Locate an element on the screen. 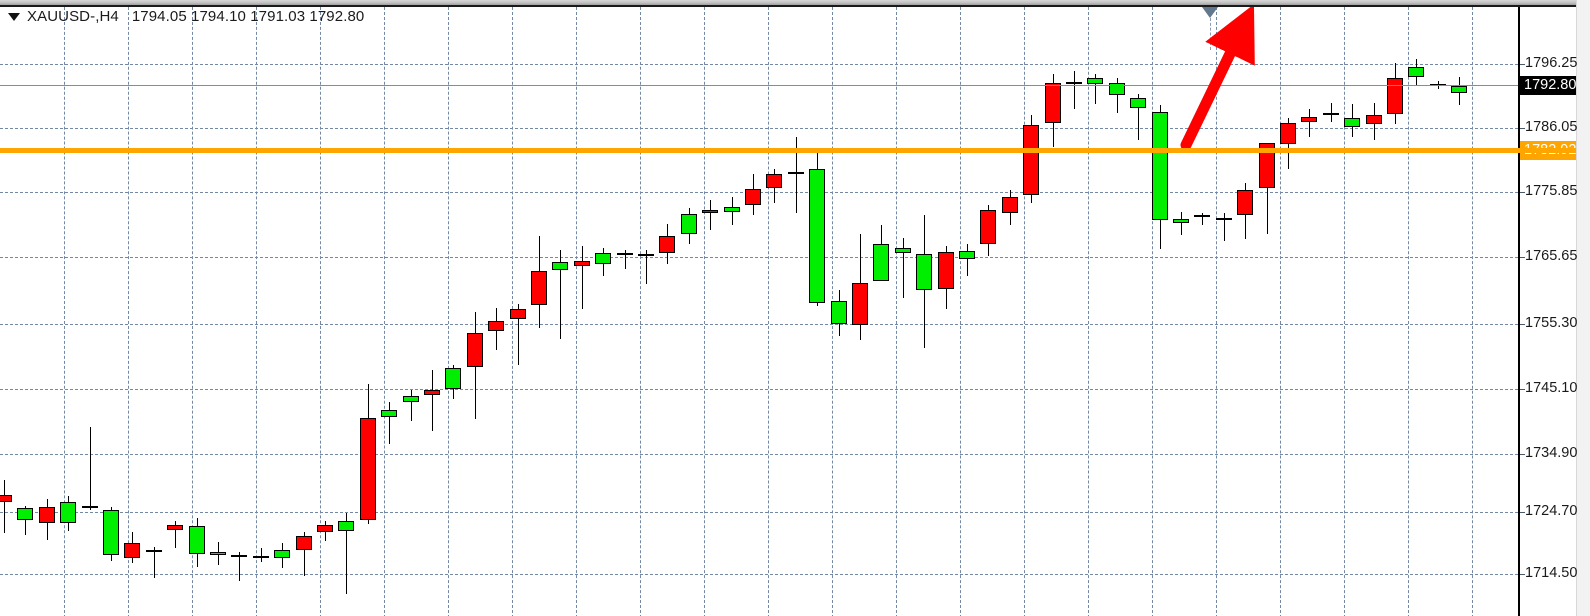  support-level-line is located at coordinates (788, 150).